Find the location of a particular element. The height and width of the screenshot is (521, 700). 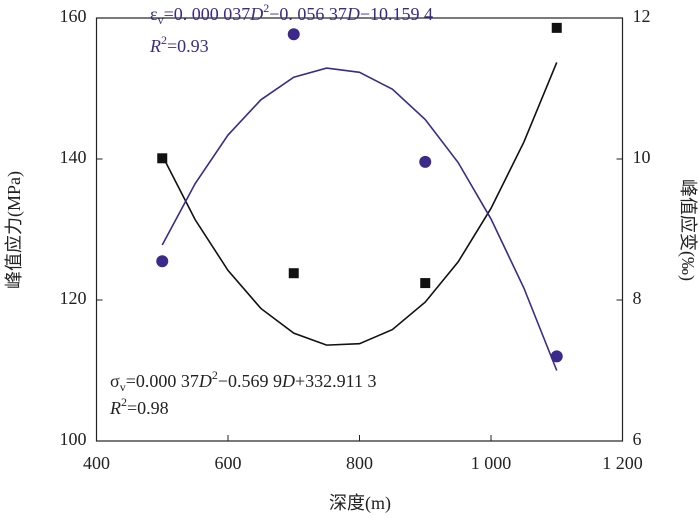

y-tick-label: 140 is located at coordinates (73, 157).